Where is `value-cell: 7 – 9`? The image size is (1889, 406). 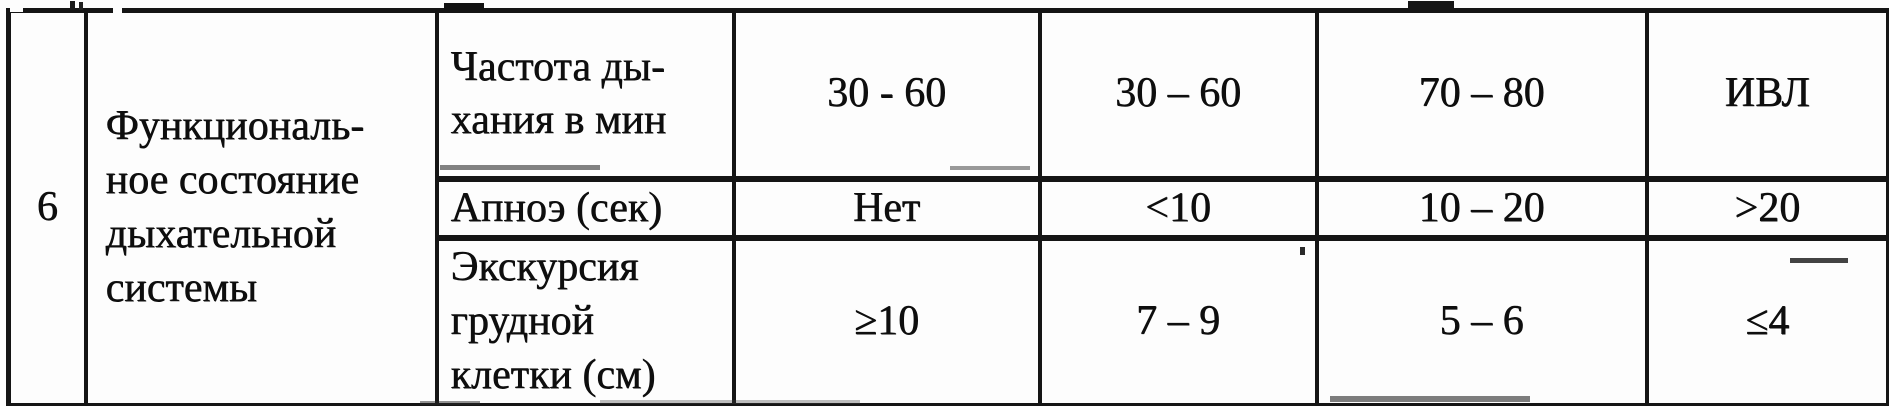
value-cell: 7 – 9 is located at coordinates (1178, 320).